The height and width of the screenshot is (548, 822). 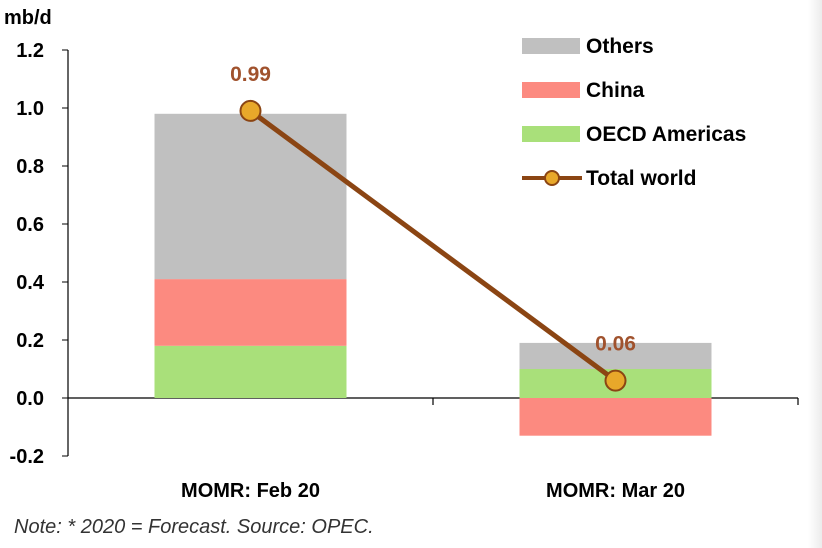 I want to click on legend-label: OECD Americas, so click(x=666, y=134).